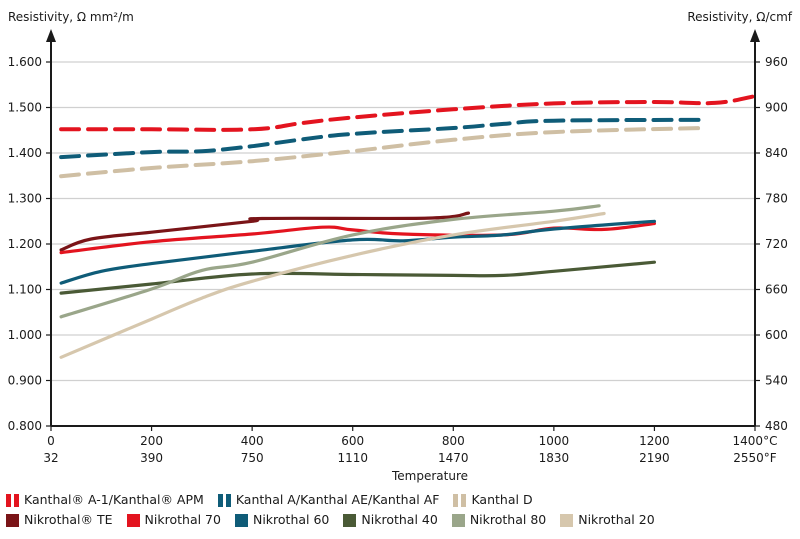 The width and height of the screenshot is (800, 539). Describe the element at coordinates (50, 458) in the screenshot. I see `x-tick-label-fahrenheit: 32` at that location.